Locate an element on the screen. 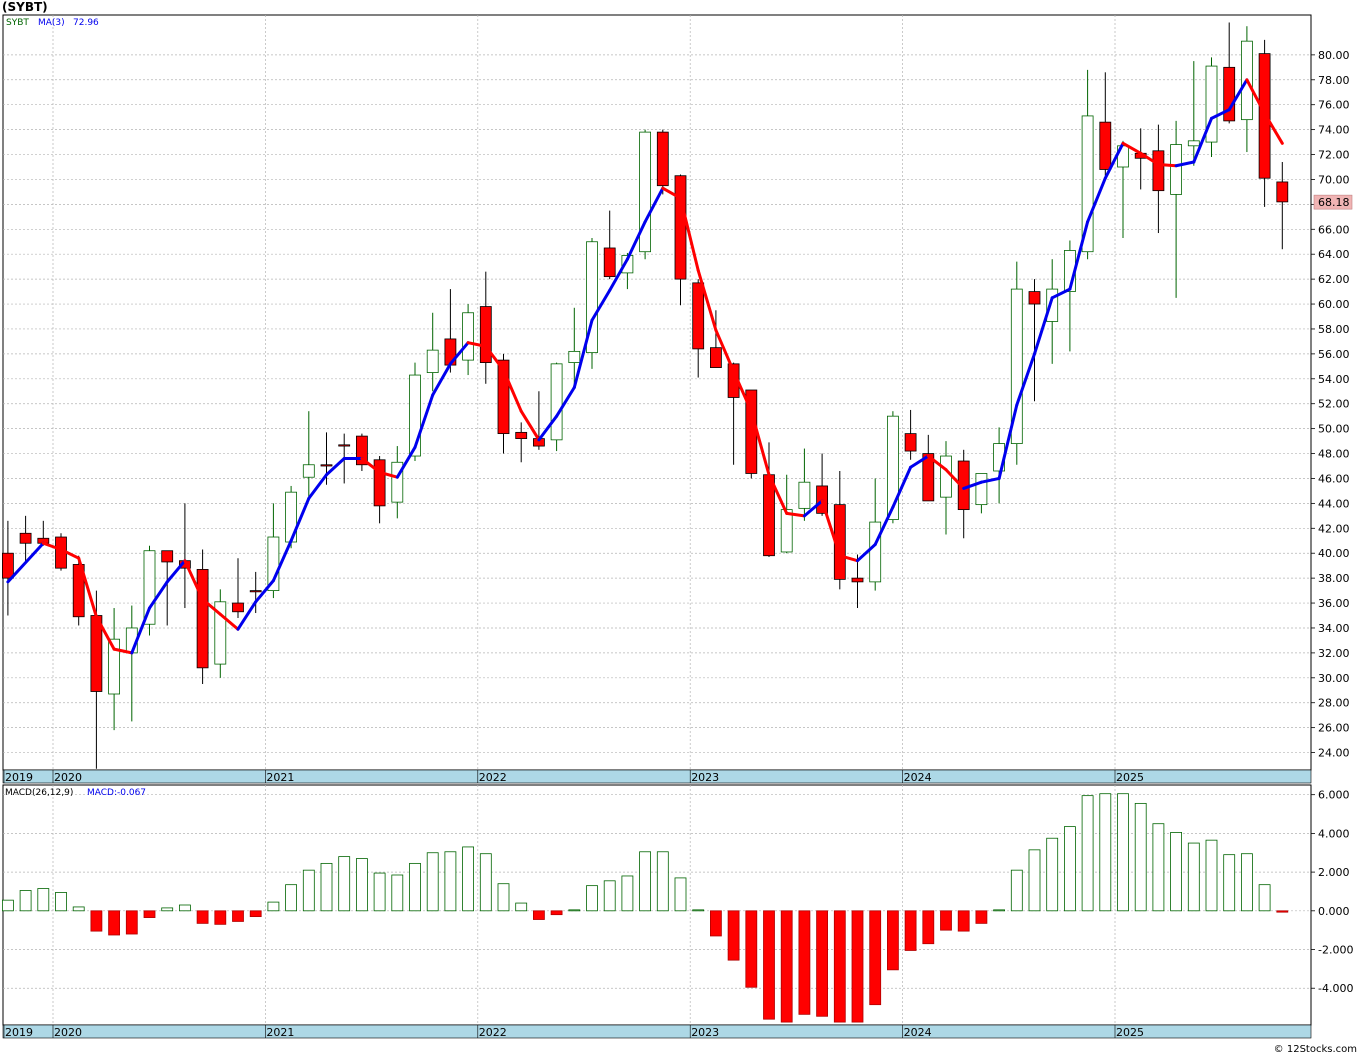  macd-y-axis: 6.000 4.000 2.000 0.000 -2.000 -4.000 is located at coordinates (1332, 892).